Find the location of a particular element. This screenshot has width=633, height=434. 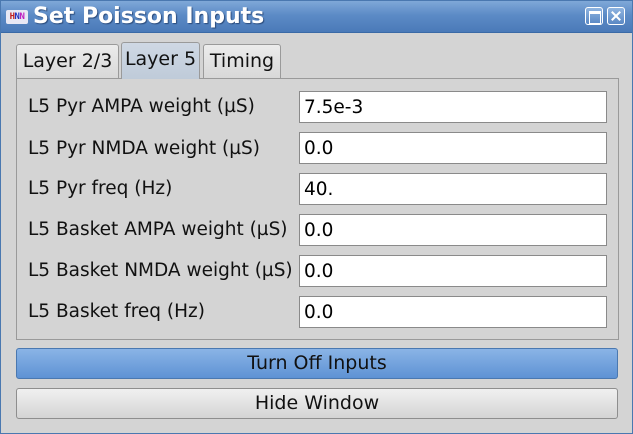

l5-pyr-ampa-weight-label: L5 Pyr AMPA weight (µS) is located at coordinates (141, 106).